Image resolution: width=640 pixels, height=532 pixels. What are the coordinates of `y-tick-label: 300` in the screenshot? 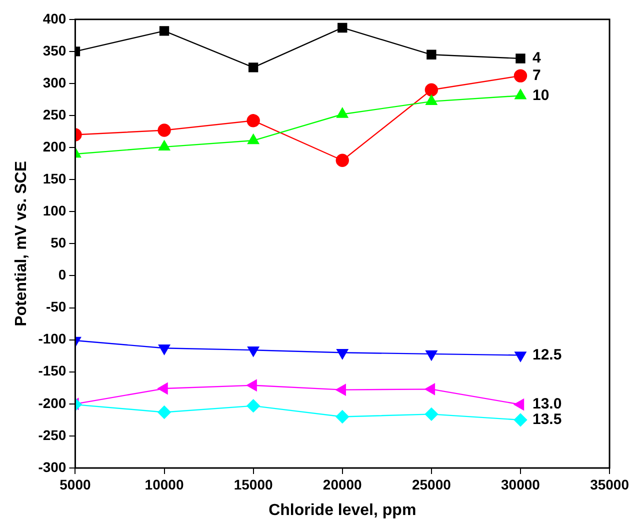 It's located at (54, 82).